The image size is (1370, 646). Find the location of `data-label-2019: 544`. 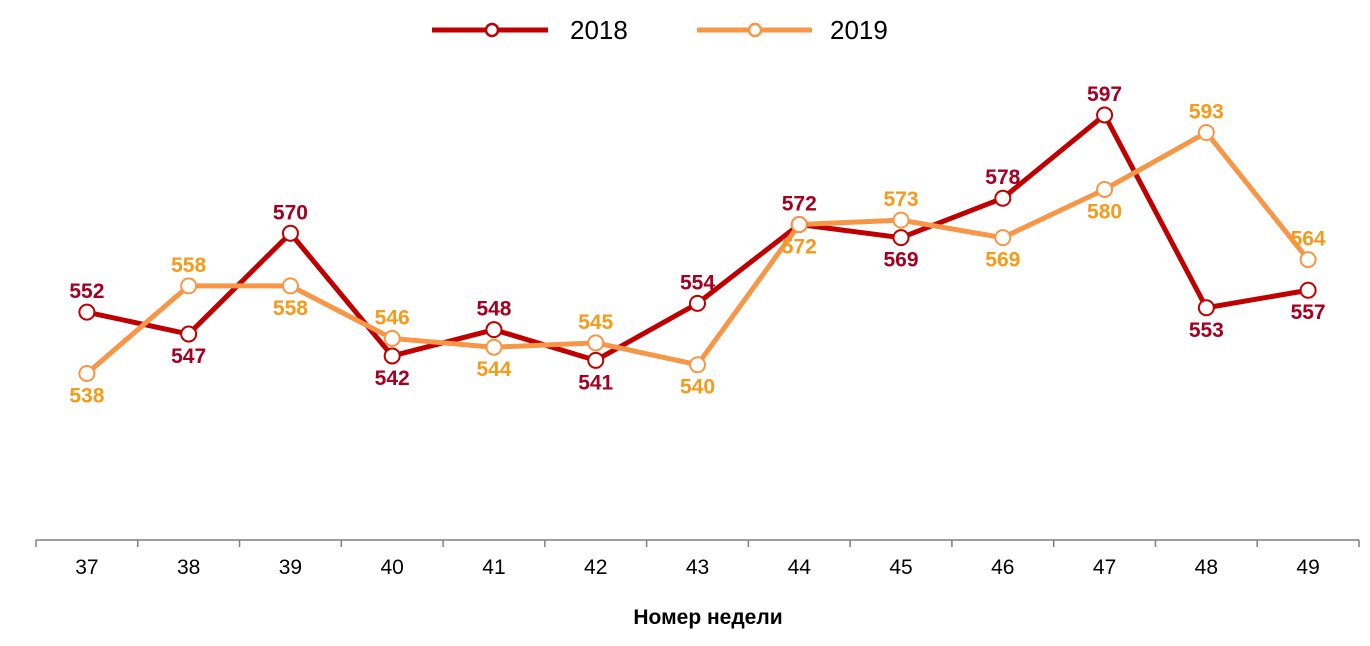

data-label-2019: 544 is located at coordinates (493, 369).